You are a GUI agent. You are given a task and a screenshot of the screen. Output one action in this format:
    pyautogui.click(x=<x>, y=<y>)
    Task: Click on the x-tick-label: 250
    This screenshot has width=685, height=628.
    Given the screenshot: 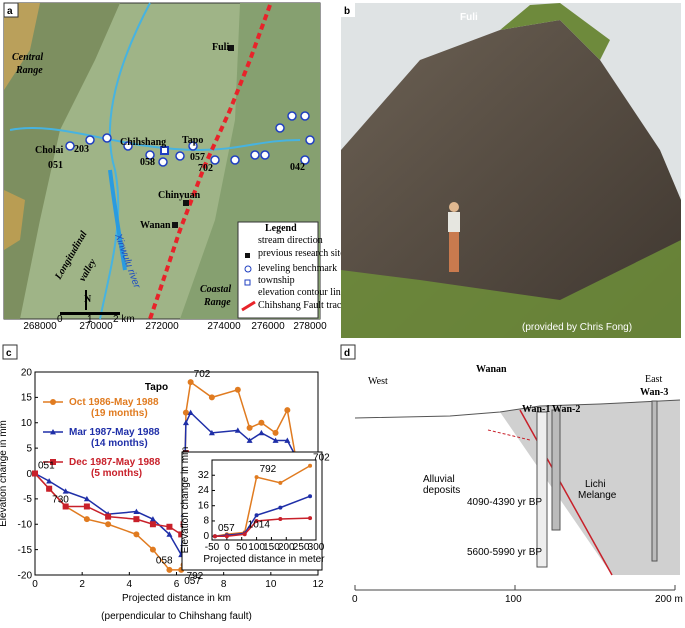 What is the action you would take?
    pyautogui.click(x=301, y=547)
    